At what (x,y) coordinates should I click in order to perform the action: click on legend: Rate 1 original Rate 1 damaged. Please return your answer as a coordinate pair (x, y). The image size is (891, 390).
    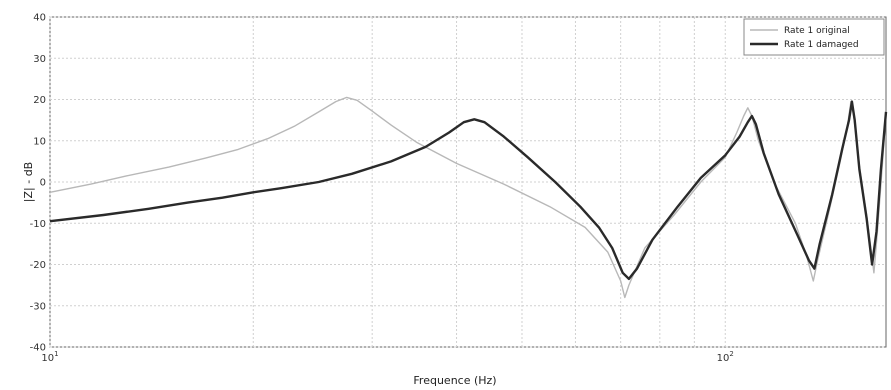
    Looking at the image, I should click on (814, 37).